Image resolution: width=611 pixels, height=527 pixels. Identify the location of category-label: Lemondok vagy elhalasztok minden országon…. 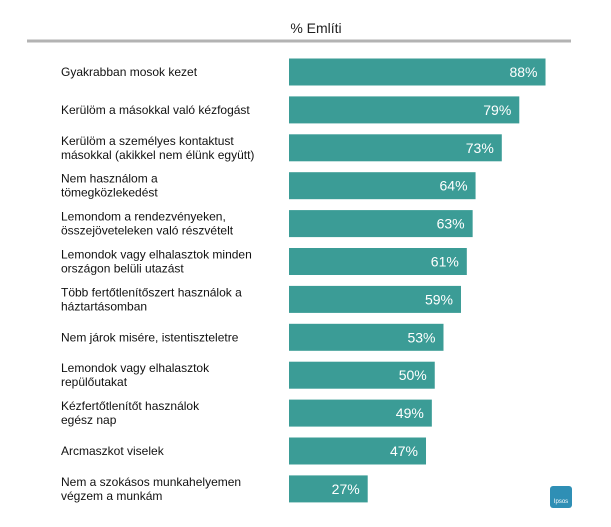
(156, 262).